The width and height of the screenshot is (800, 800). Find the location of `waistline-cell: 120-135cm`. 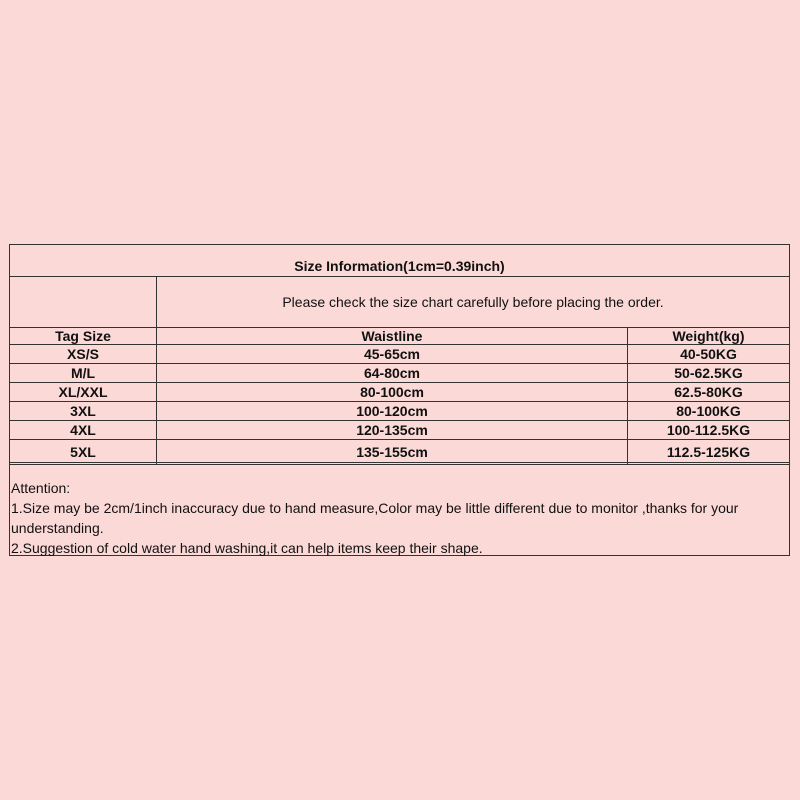

waistline-cell: 120-135cm is located at coordinates (392, 430).